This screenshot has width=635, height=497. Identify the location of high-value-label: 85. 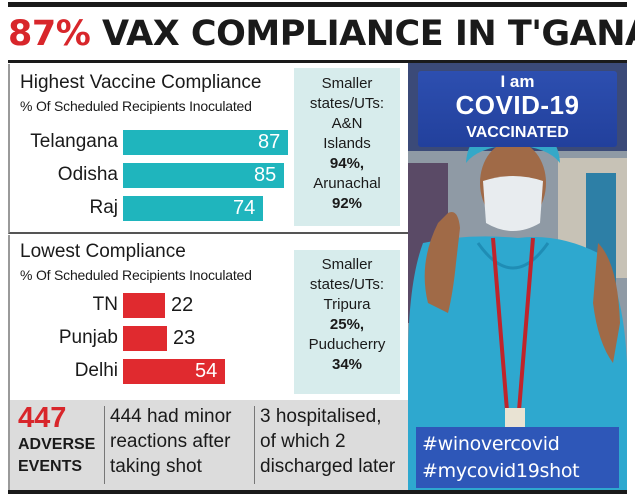
(265, 175).